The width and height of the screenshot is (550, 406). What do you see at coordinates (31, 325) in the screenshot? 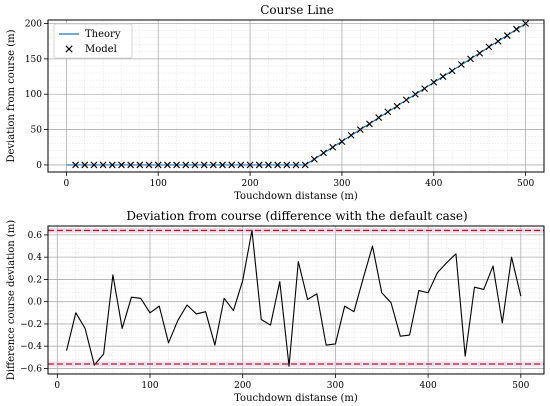
I see `y-tick-label: −0.2` at bounding box center [31, 325].